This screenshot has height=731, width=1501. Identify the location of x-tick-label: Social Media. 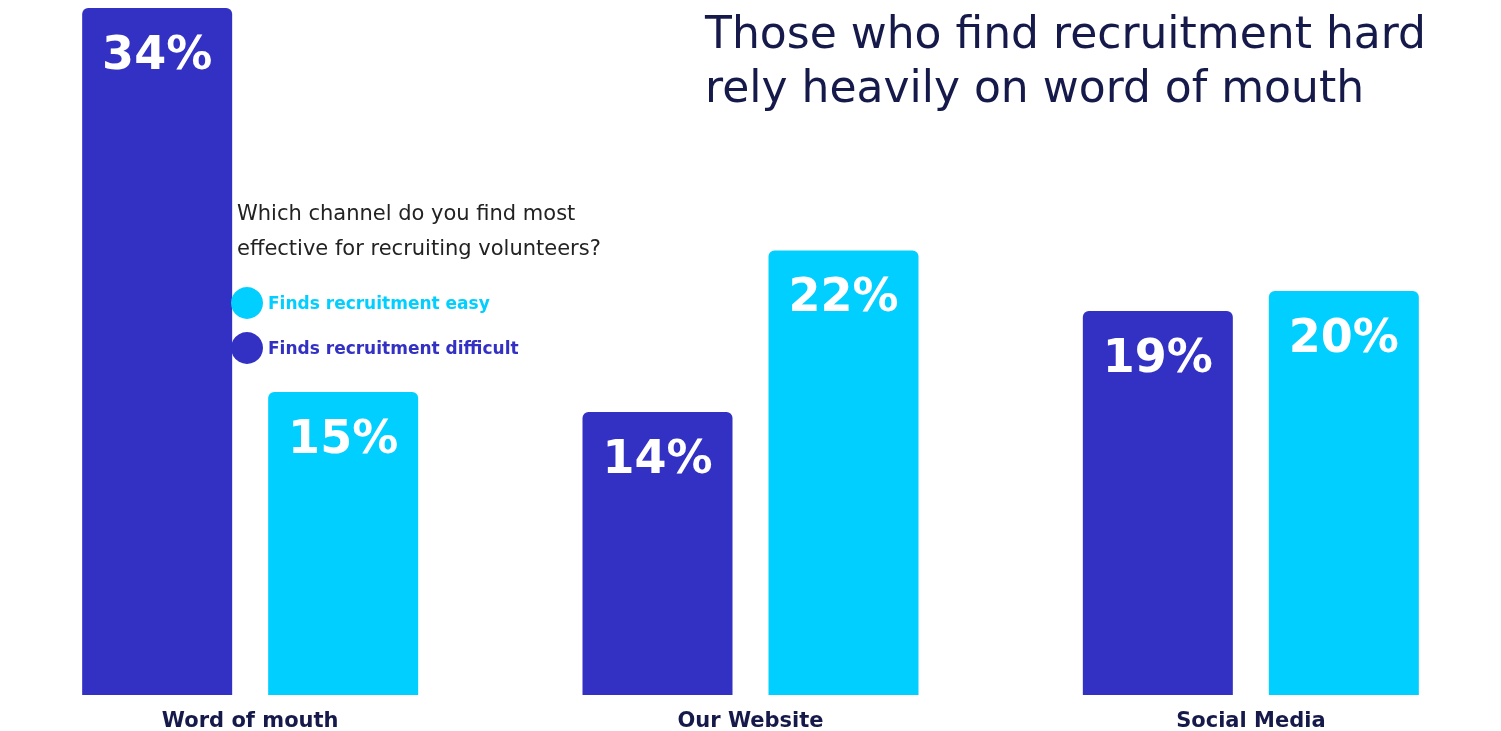
(1251, 719).